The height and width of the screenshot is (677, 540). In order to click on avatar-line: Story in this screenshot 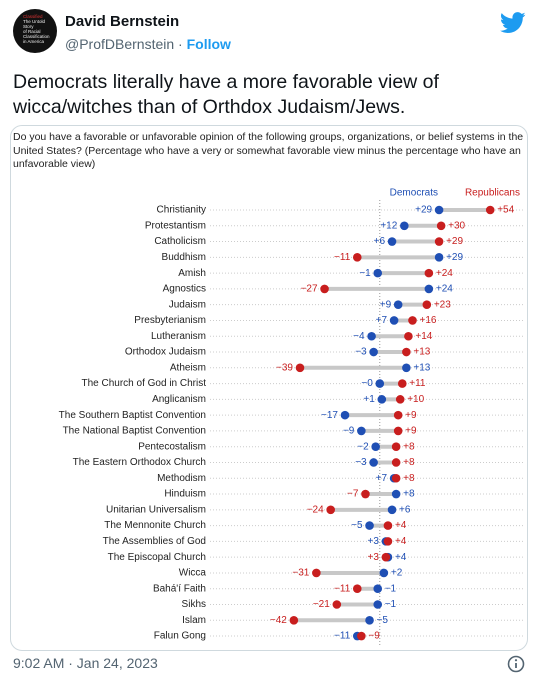, I will do `click(28, 26)`.